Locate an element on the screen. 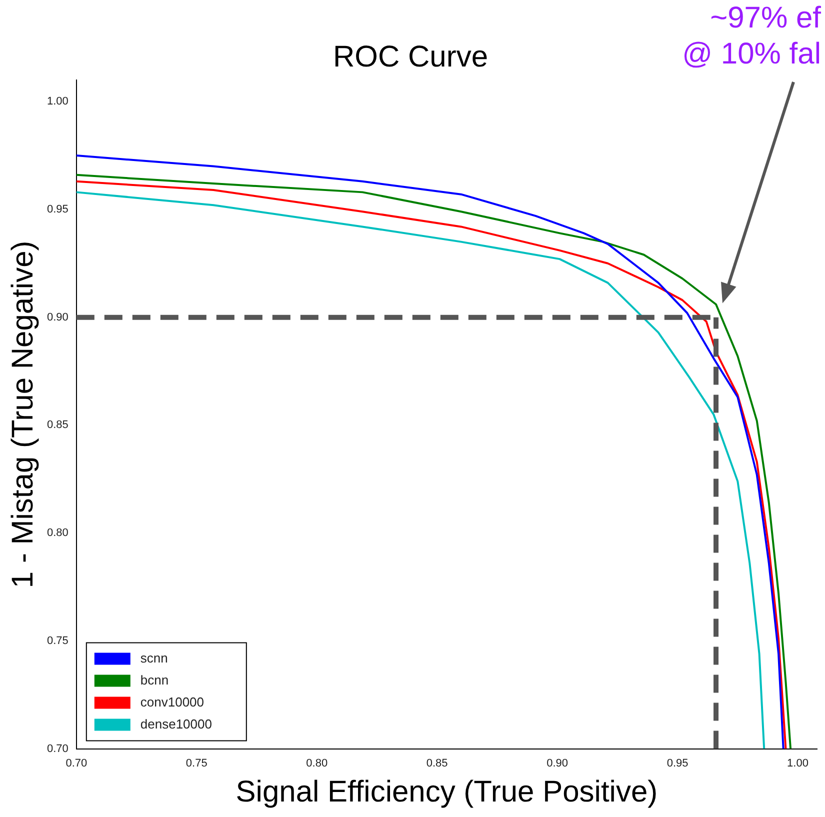 The image size is (825, 817). y-tick-label: 0.70 is located at coordinates (57, 748).